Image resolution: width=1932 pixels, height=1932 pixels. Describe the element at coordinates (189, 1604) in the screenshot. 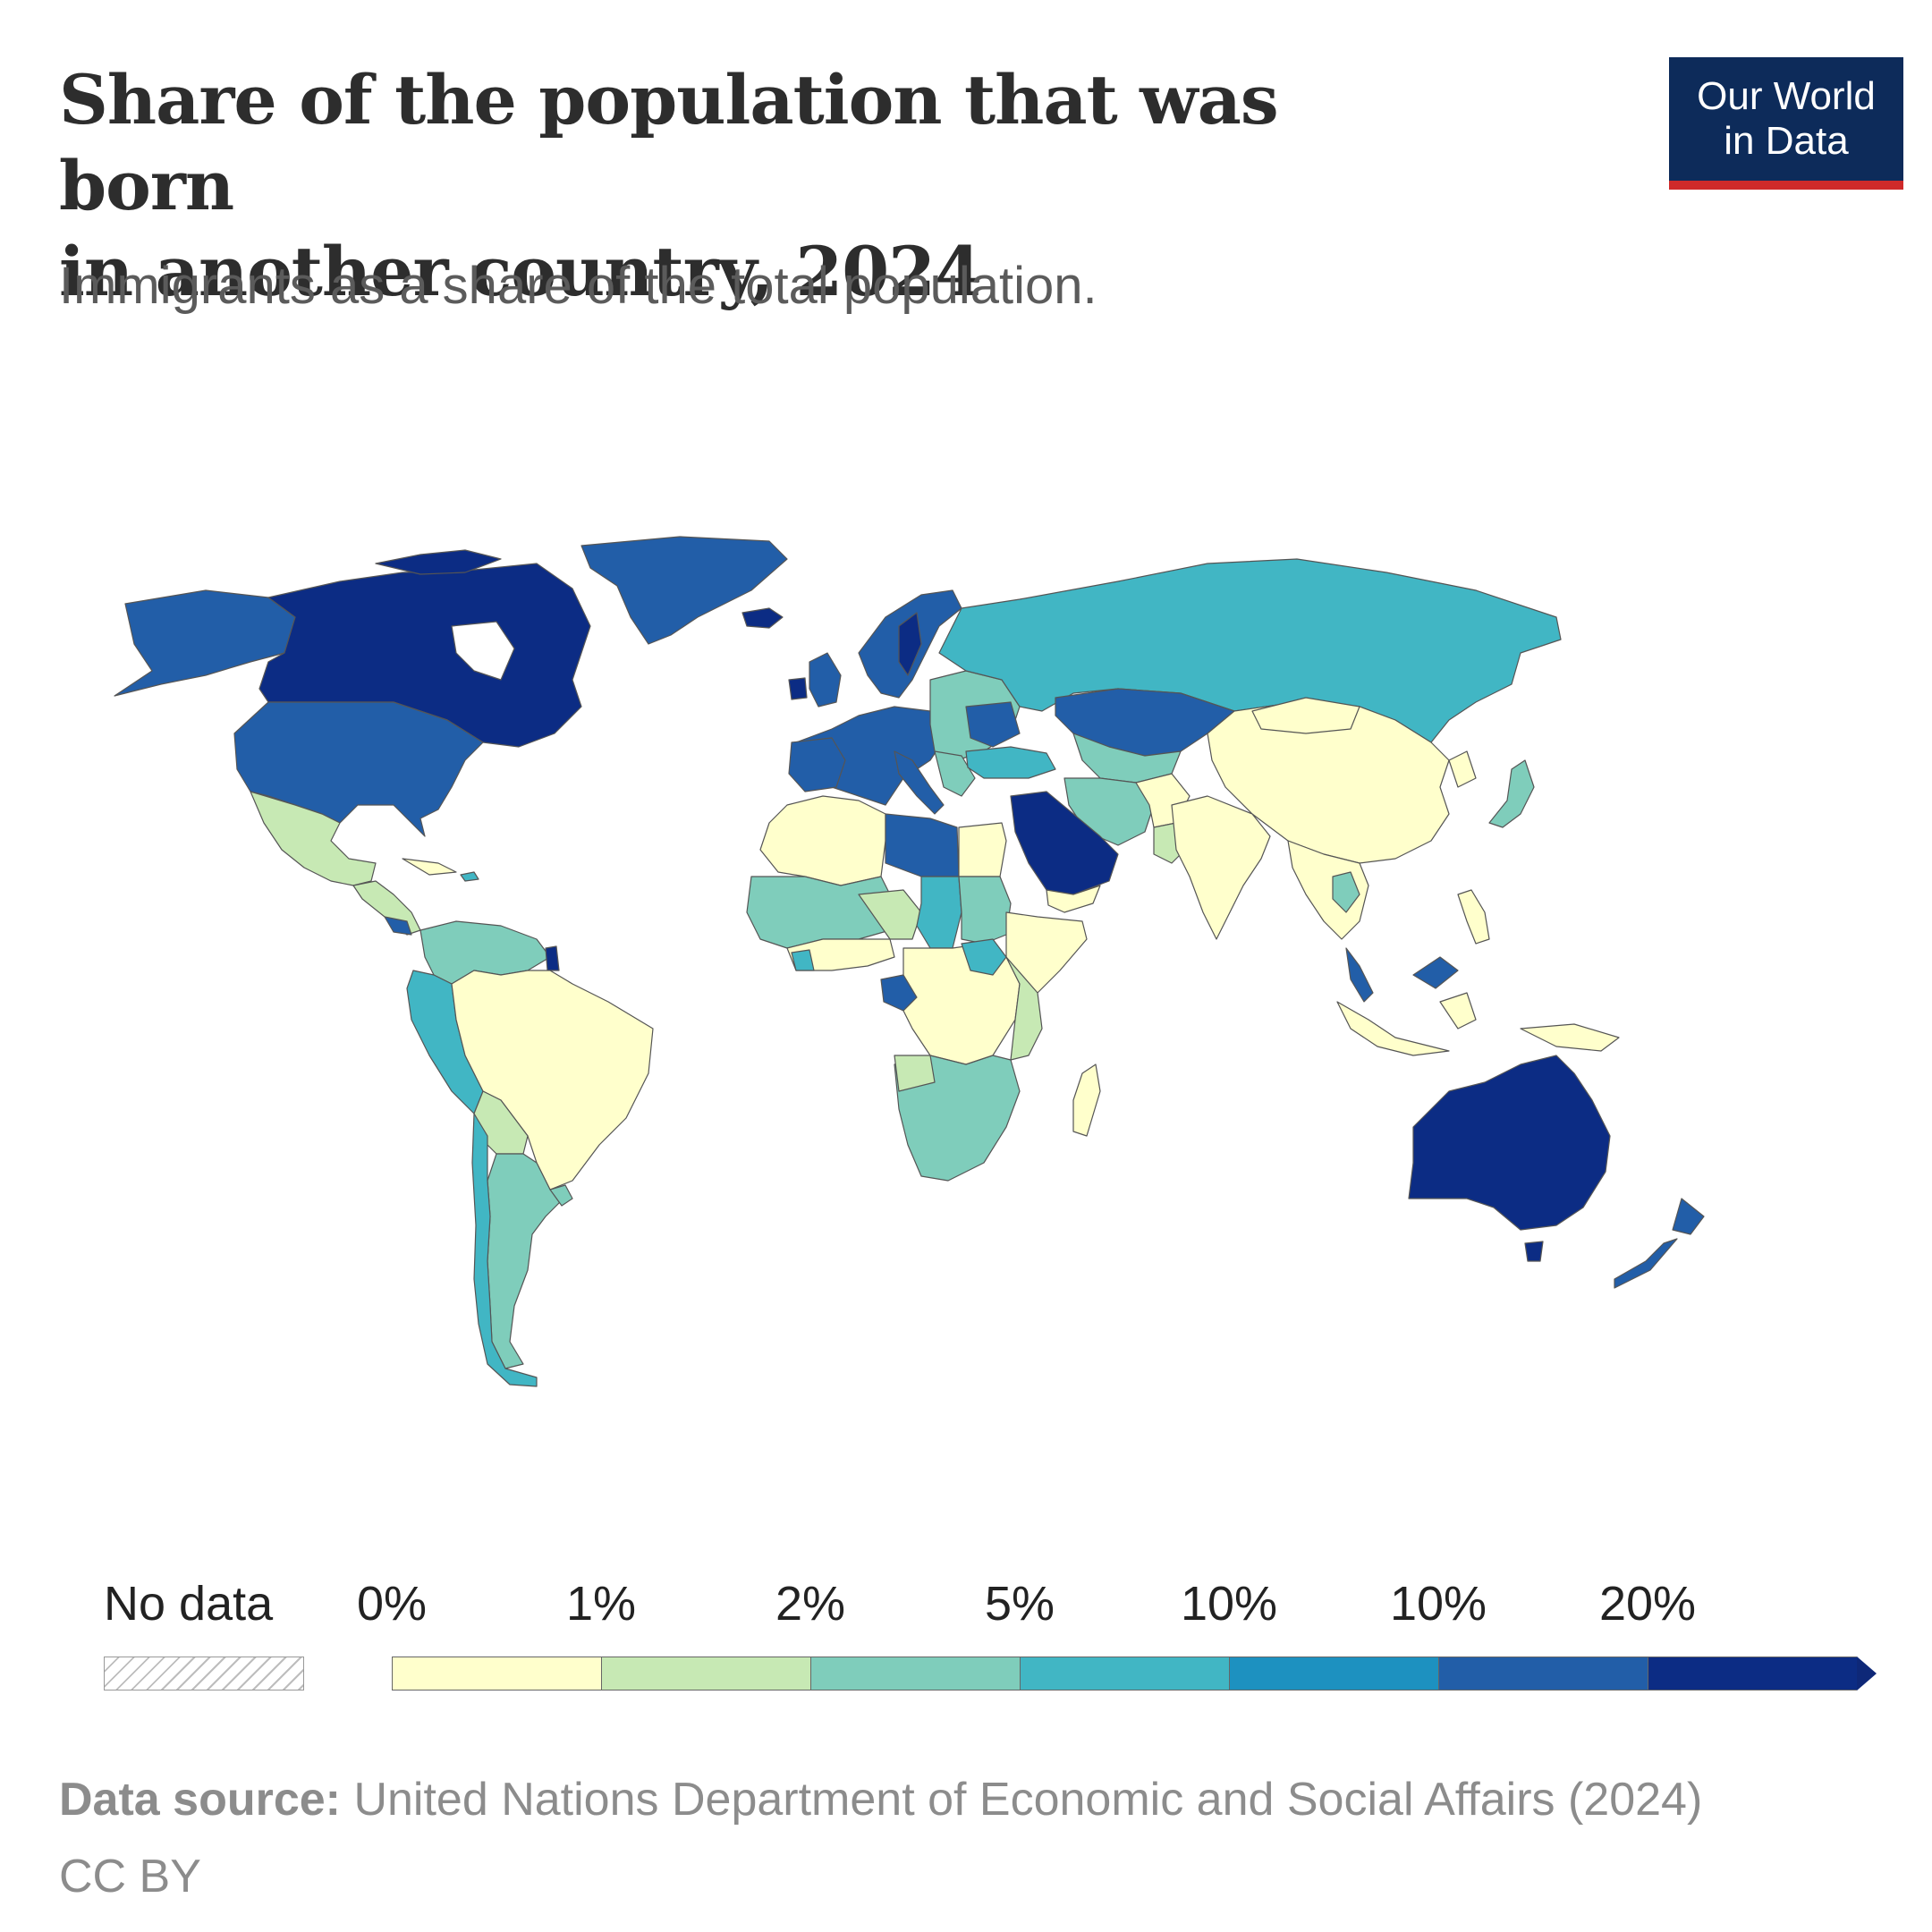

I see `no-data-label: No data` at that location.